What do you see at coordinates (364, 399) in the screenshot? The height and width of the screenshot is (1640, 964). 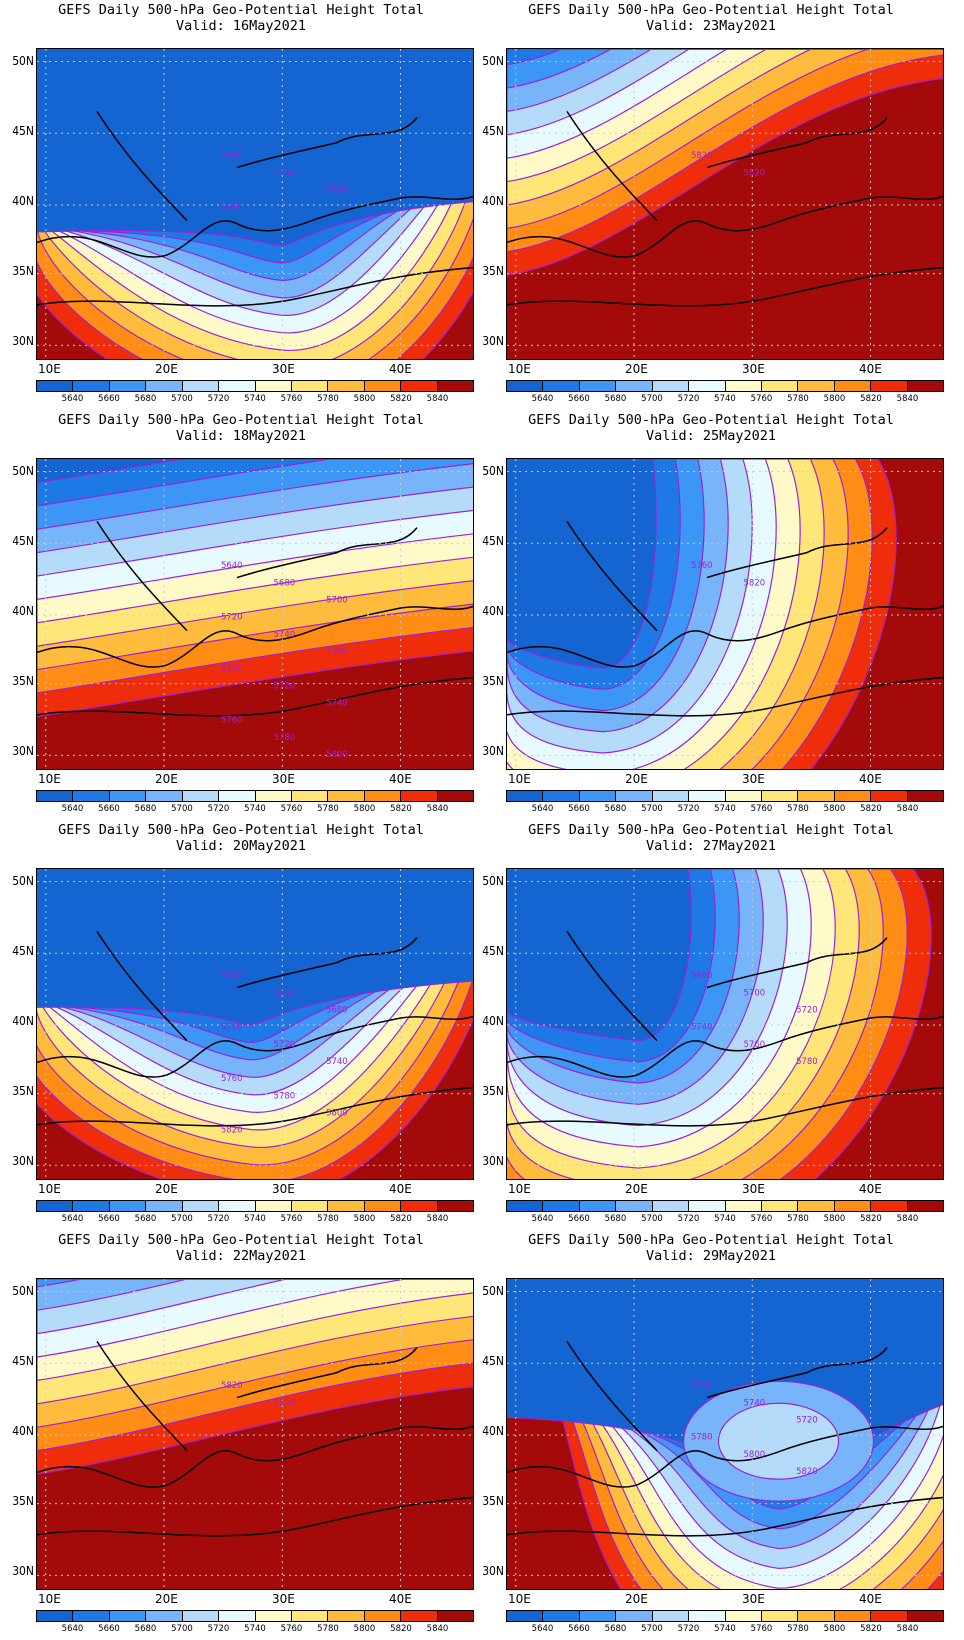 I see `legend-level-label: 5800` at bounding box center [364, 399].